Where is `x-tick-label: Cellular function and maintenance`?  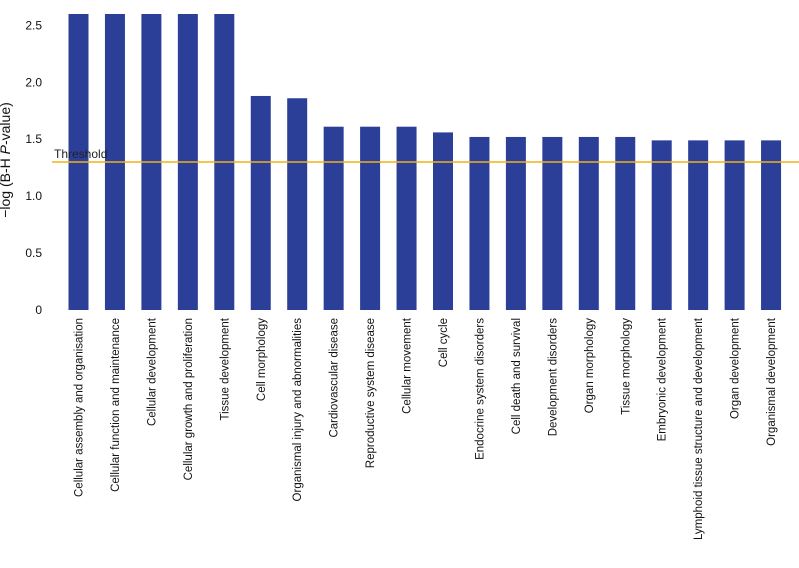
x-tick-label: Cellular function and maintenance is located at coordinates (116, 405).